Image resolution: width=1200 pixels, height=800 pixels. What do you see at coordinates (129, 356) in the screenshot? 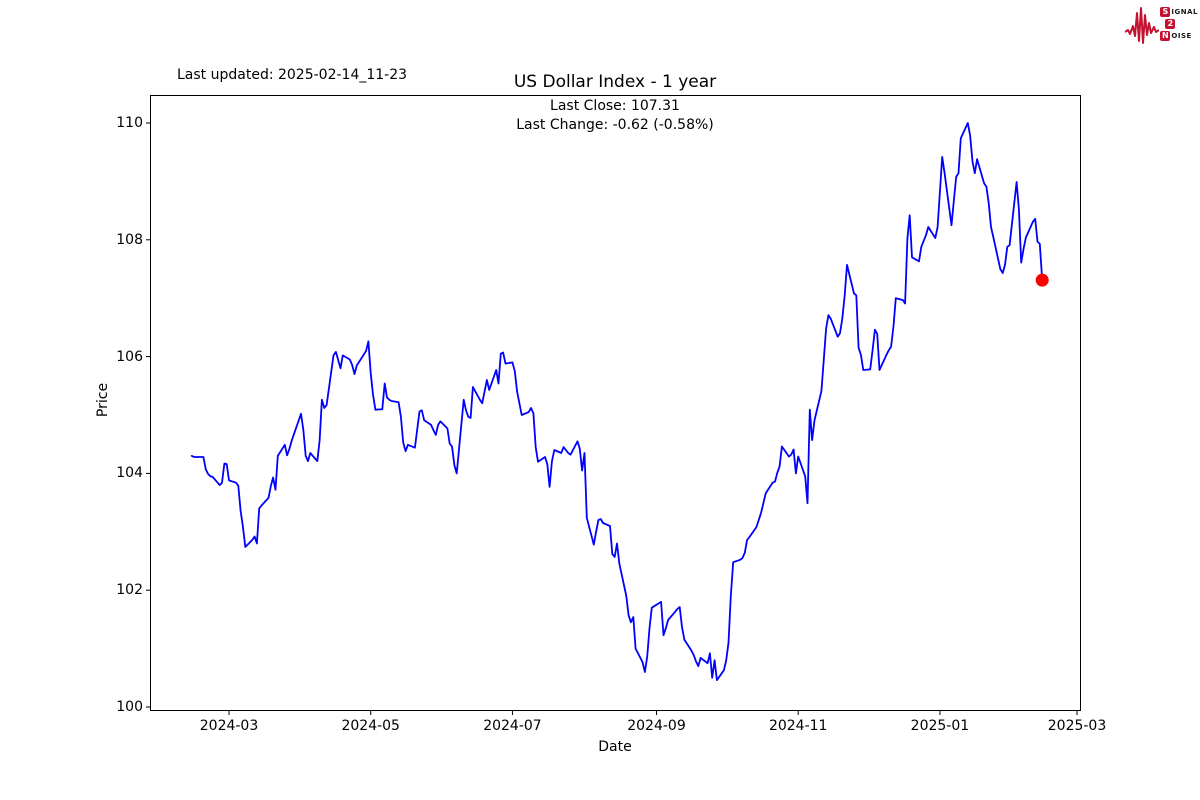
I see `y-tick-label: 106` at bounding box center [129, 356].